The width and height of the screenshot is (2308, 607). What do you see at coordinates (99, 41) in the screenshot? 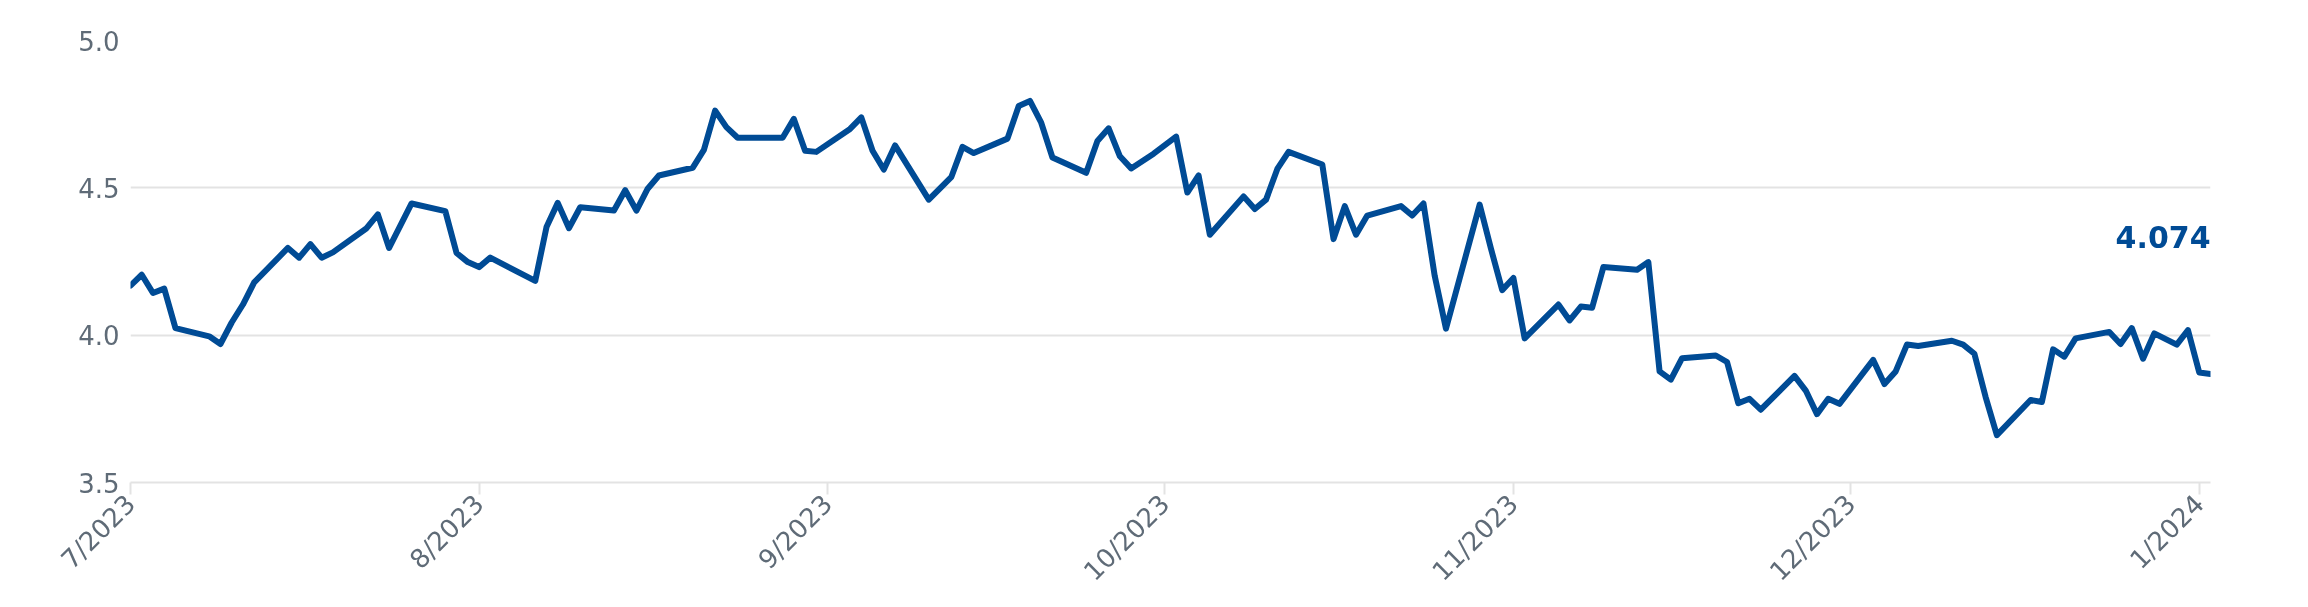
I see `y-tick-label: 5.0` at bounding box center [99, 41].